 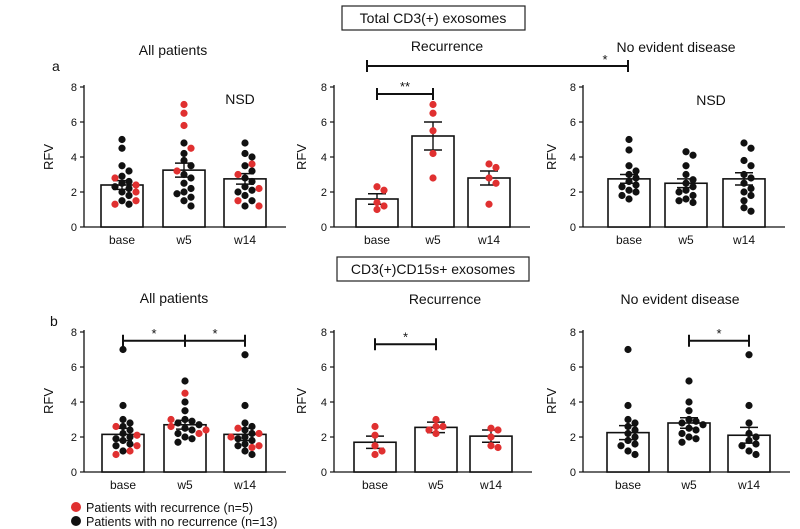 I want to click on significance-bracket: *, so click(x=215, y=336).